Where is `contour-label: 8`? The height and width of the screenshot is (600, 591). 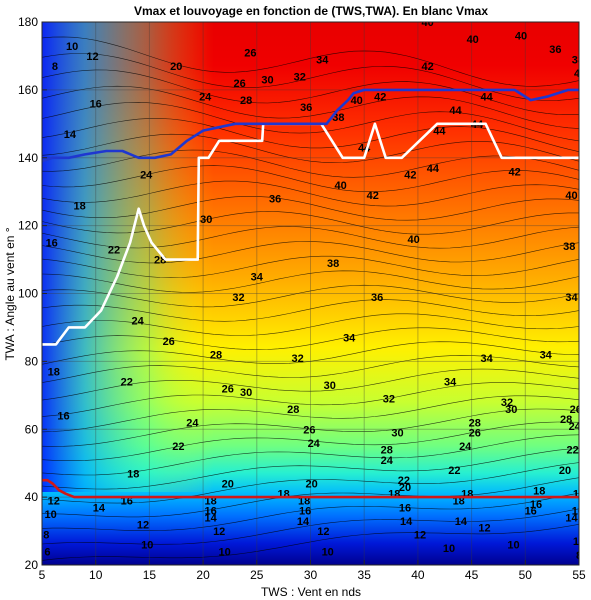 contour-label: 8 is located at coordinates (55, 67).